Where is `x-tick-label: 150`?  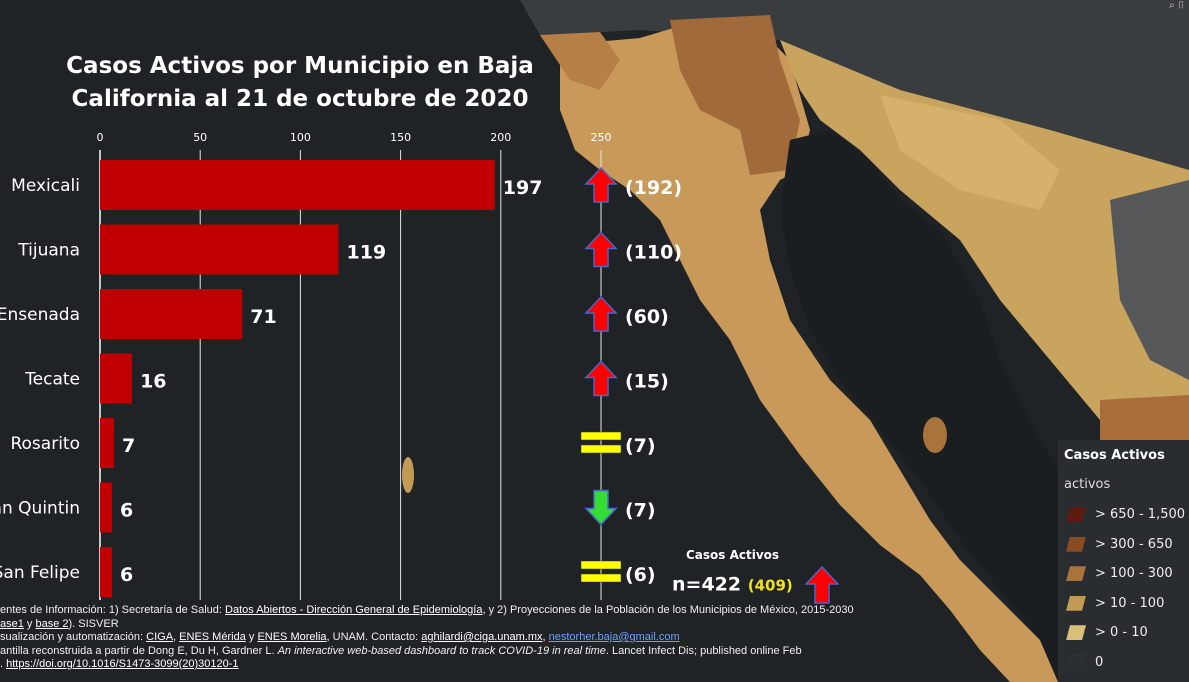 x-tick-label: 150 is located at coordinates (400, 137).